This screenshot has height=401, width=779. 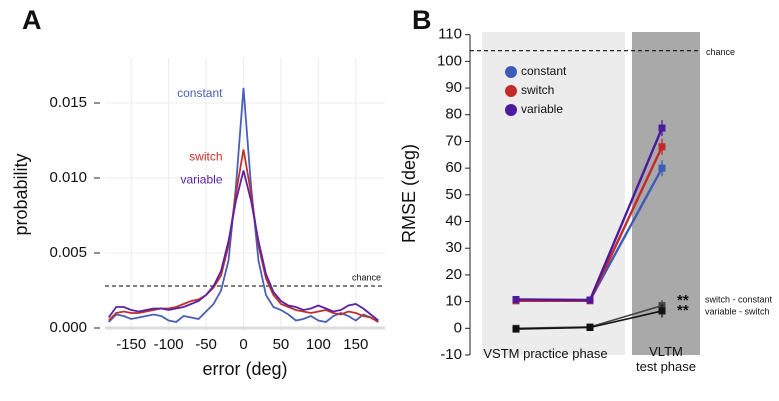 I want to click on y-tick-label: 100, so click(x=449, y=60).